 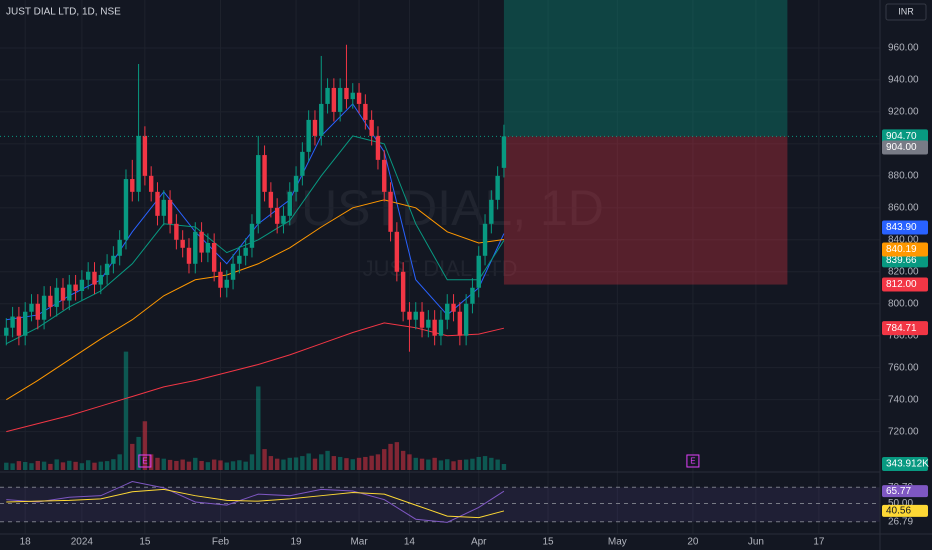 What do you see at coordinates (903, 207) in the screenshot?
I see `y-tick-label: 860.00` at bounding box center [903, 207].